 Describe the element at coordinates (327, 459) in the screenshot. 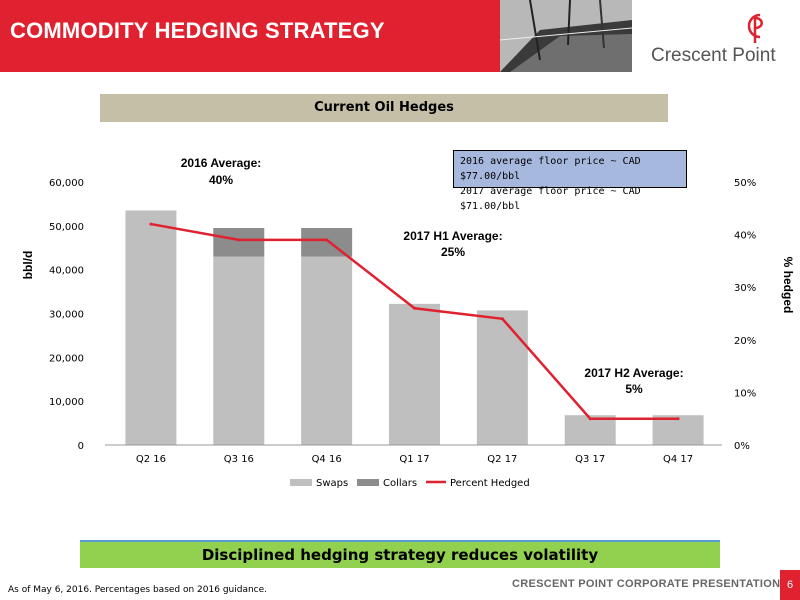

I see `x-tick-label: Q4 16` at that location.